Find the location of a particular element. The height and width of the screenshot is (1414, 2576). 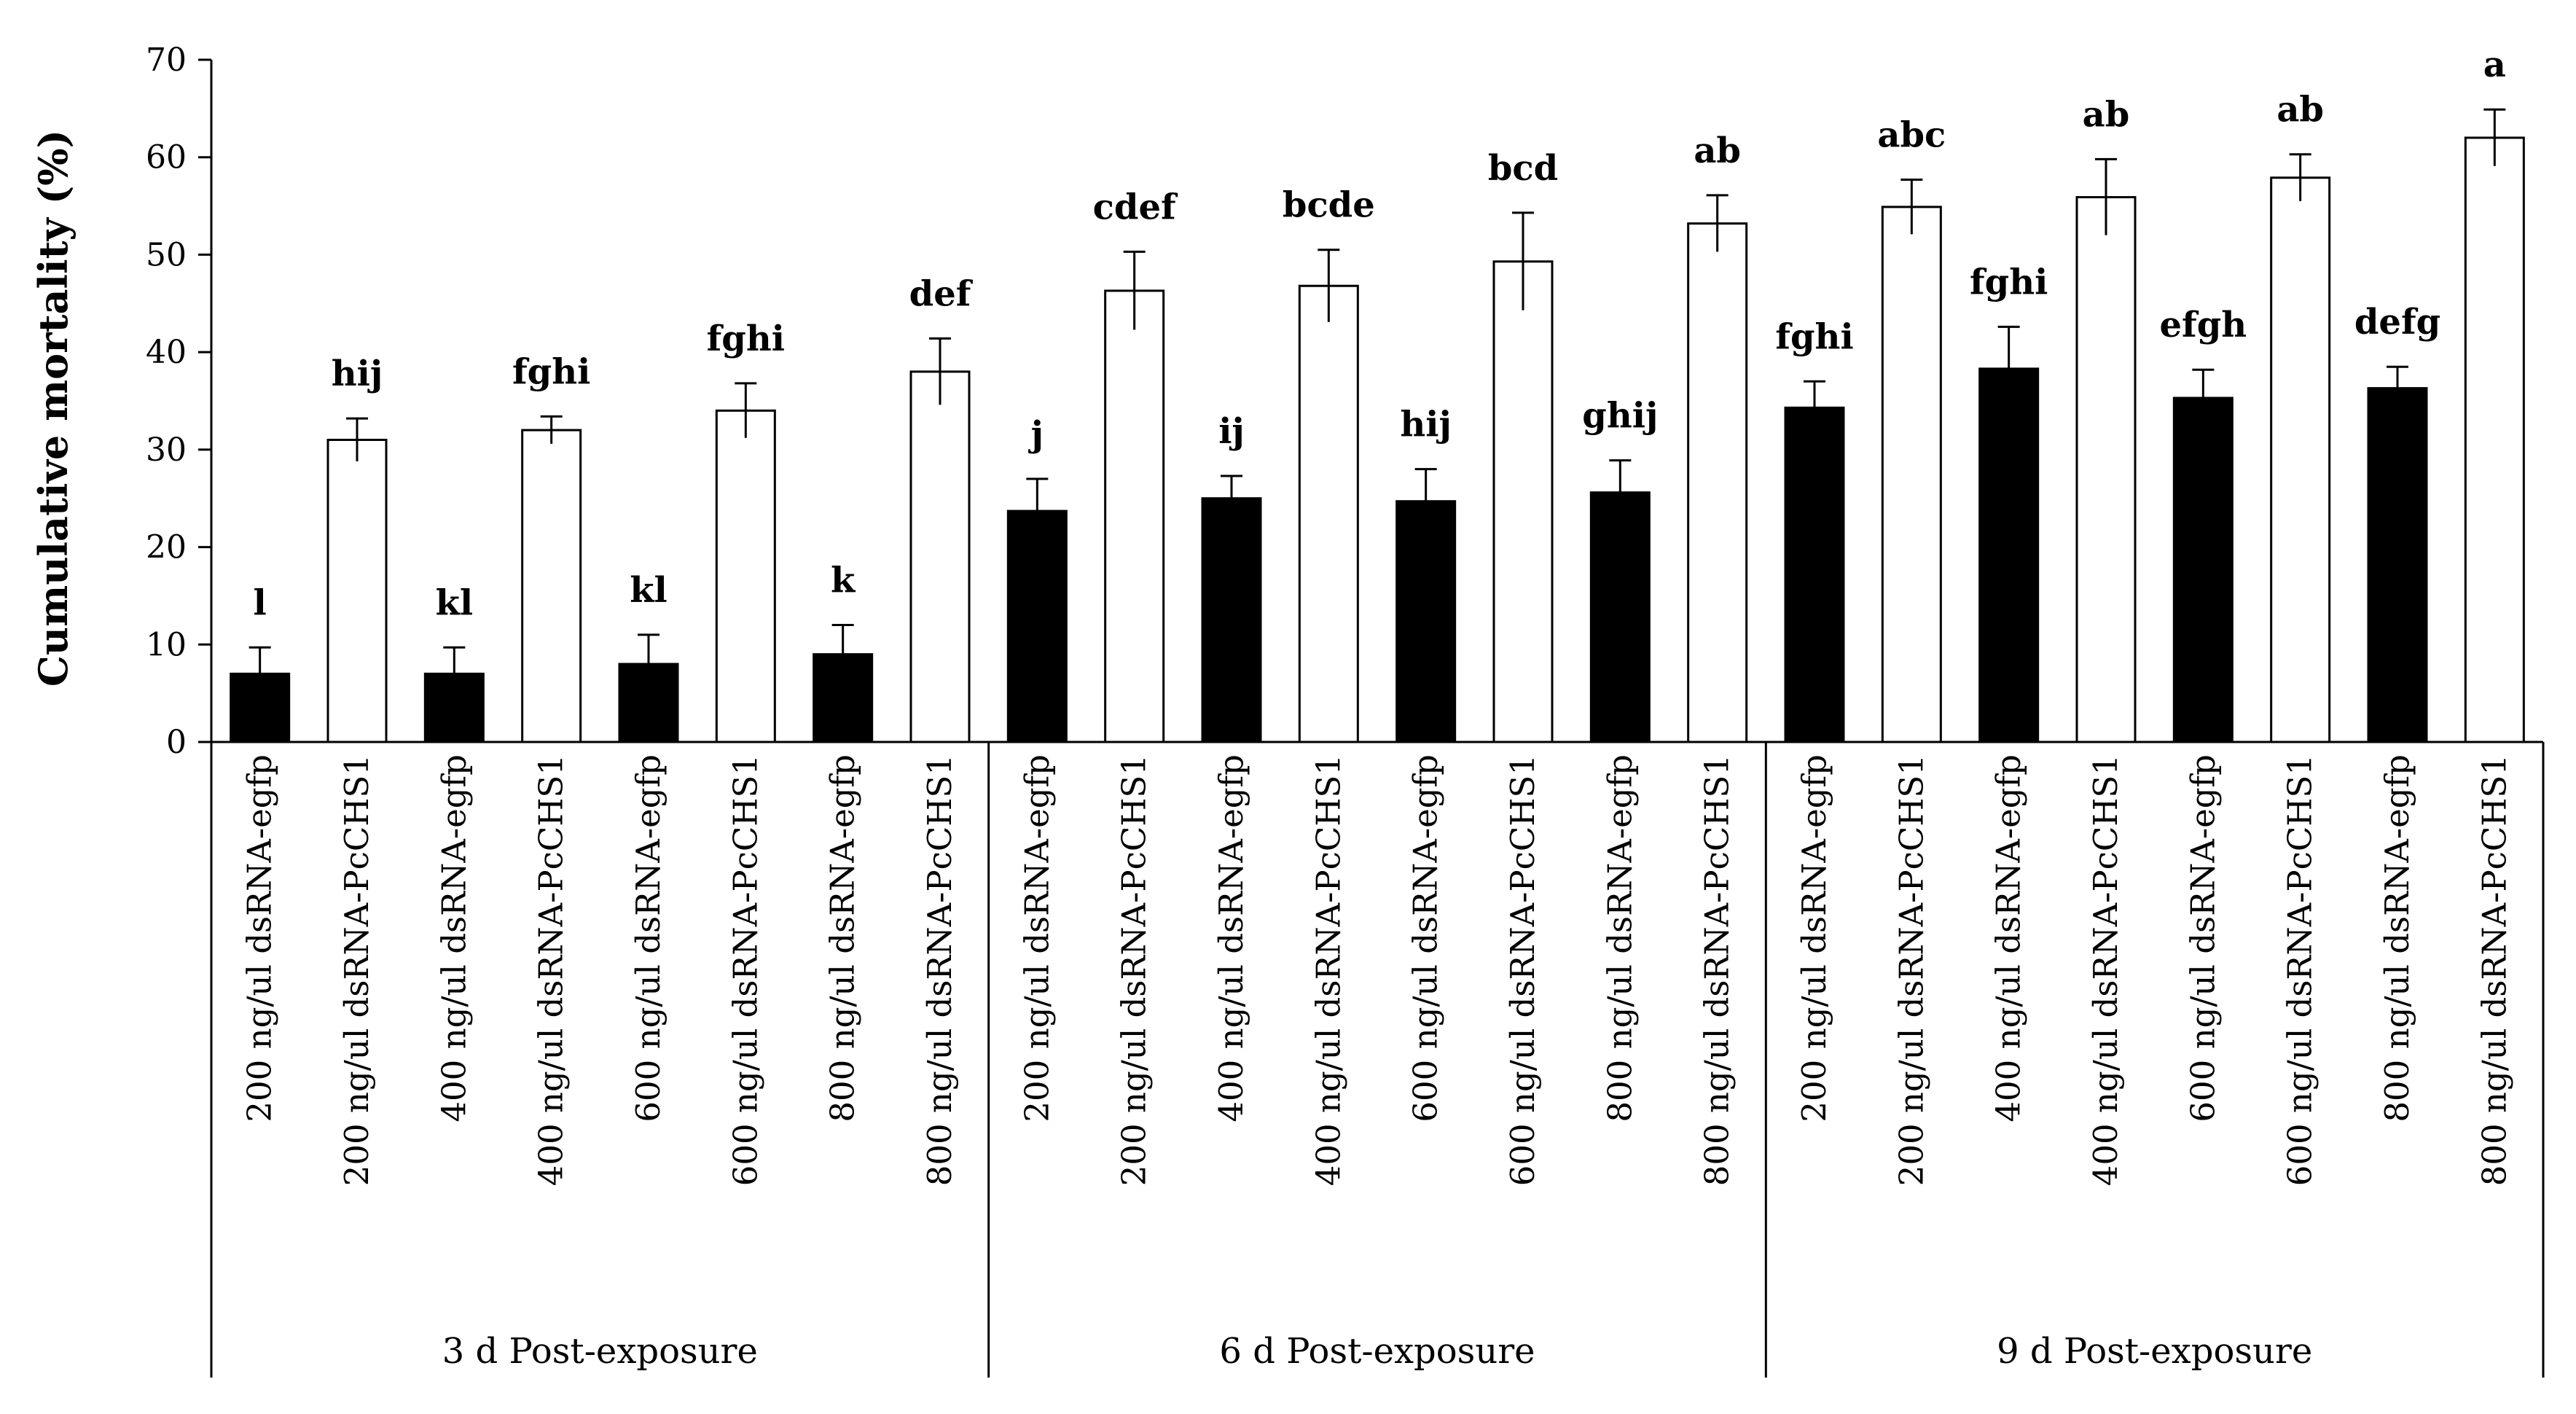

significance-label-g2-1: j is located at coordinates (1036, 435).